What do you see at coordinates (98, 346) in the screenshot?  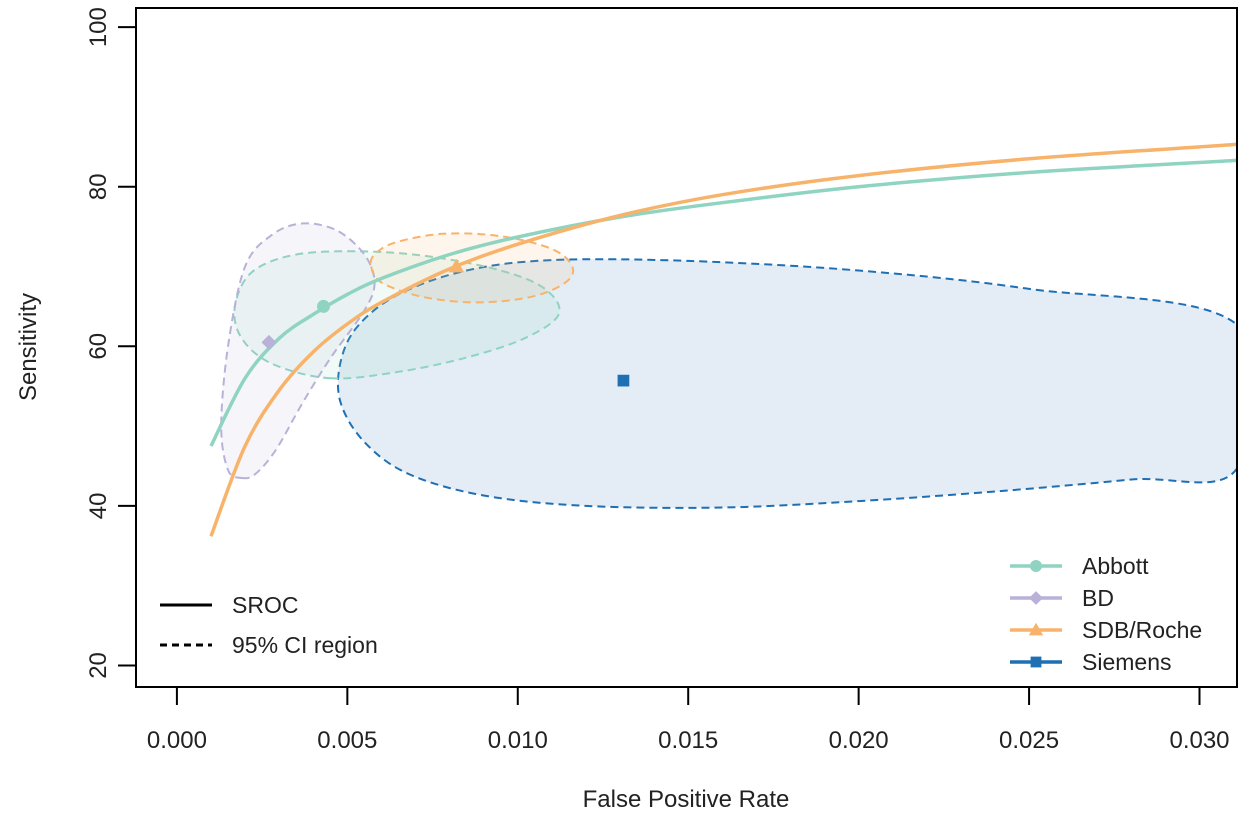 I see `y-tick-label: 60` at bounding box center [98, 346].